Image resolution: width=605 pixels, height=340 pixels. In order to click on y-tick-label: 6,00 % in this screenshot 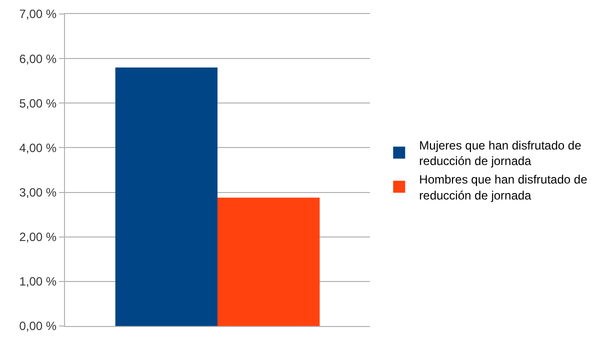, I will do `click(38, 59)`.